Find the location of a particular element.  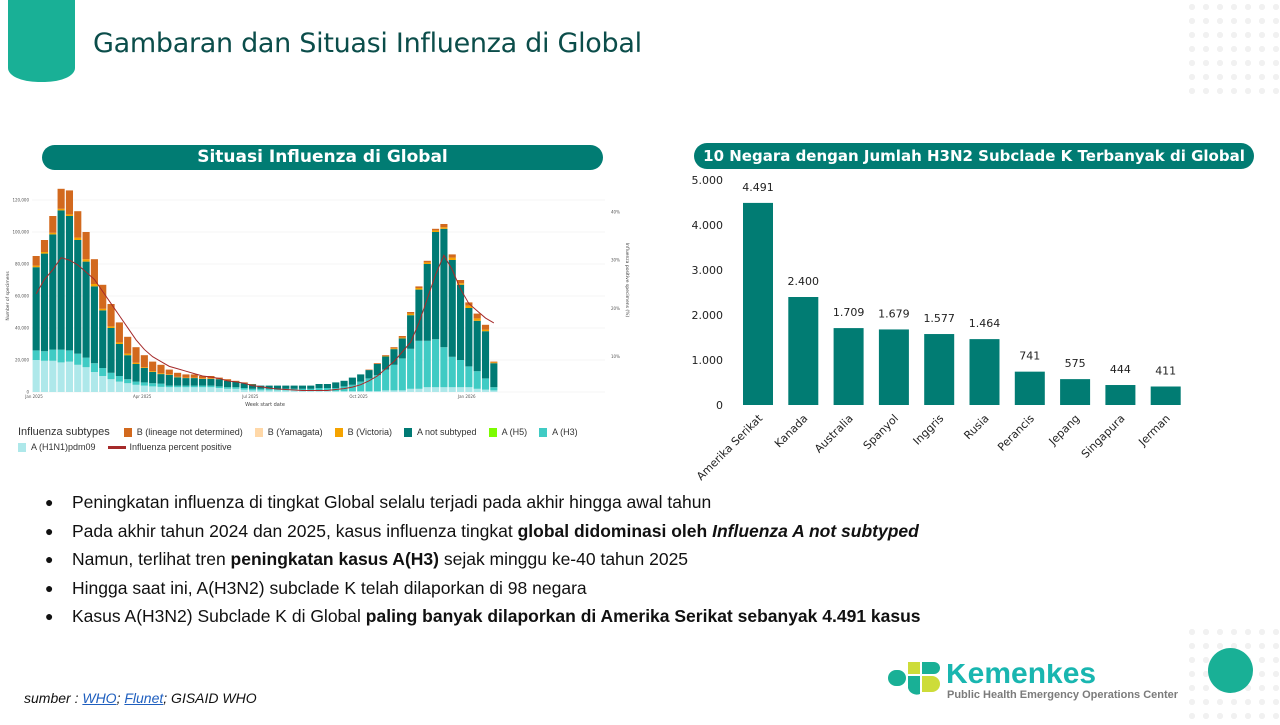

bar-kanada is located at coordinates (803, 351).